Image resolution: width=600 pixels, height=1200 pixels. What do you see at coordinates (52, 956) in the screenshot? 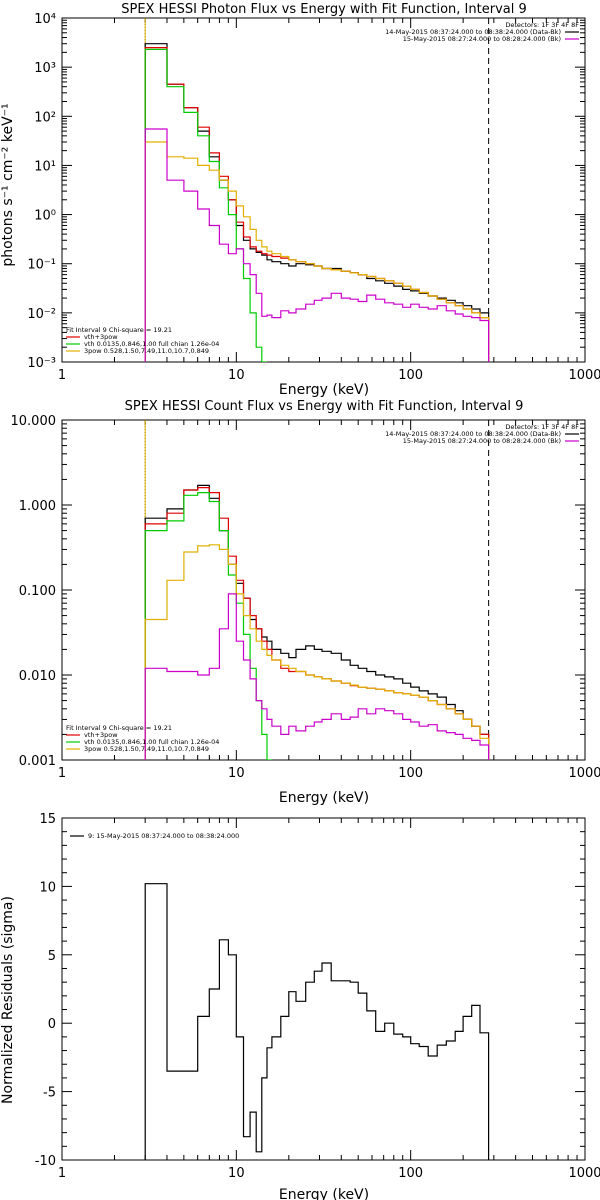
I see `y-tick-label: 5` at bounding box center [52, 956].